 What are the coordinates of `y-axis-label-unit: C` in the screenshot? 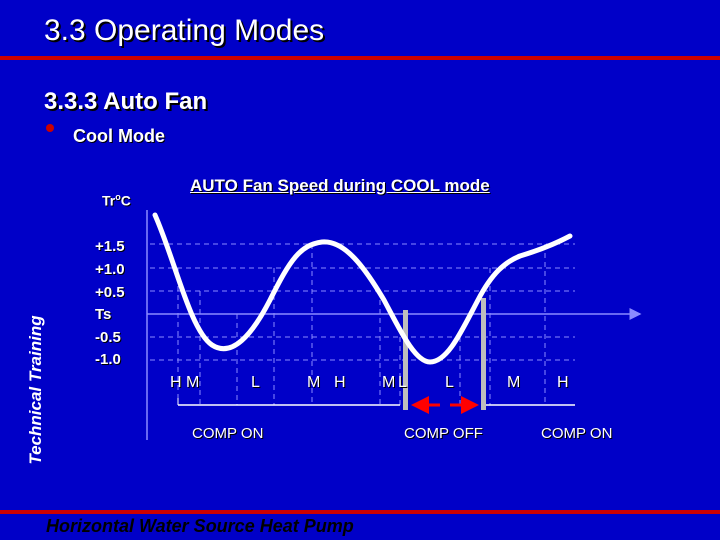 It's located at (125, 200).